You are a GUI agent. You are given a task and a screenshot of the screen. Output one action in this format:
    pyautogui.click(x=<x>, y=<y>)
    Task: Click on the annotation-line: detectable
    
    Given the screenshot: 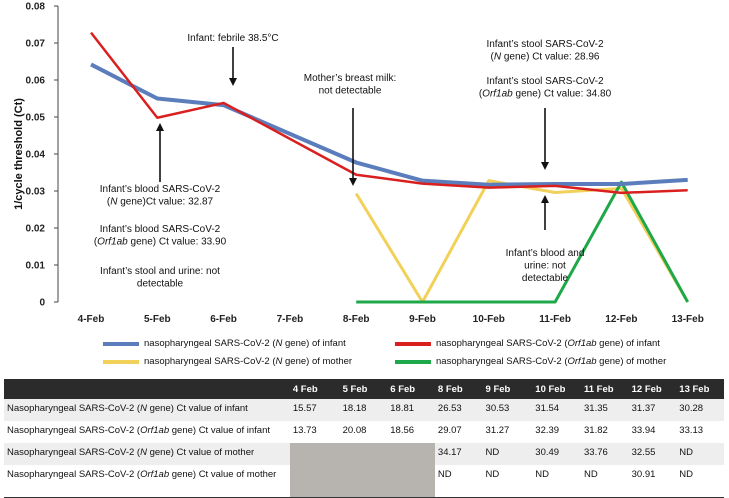 What is the action you would take?
    pyautogui.click(x=160, y=284)
    